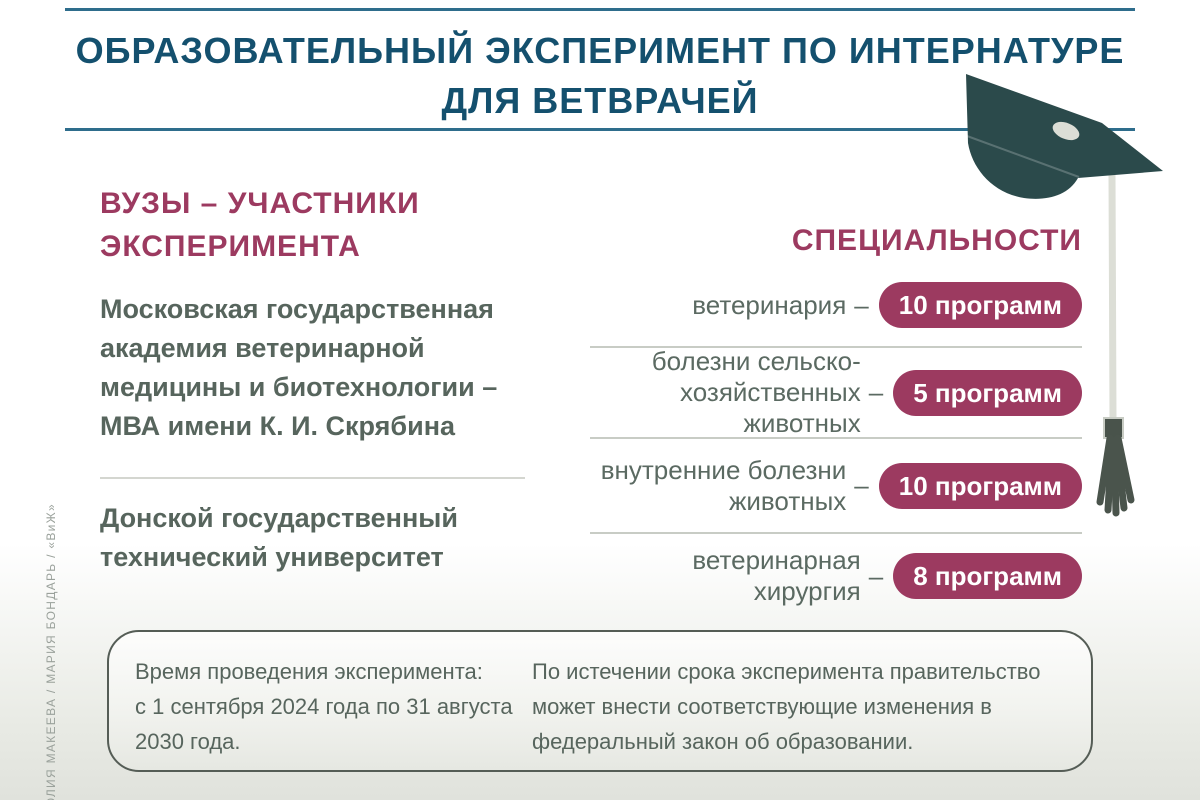  Describe the element at coordinates (51, 651) in the screenshot. I see `author-credit: ЮЛИЯ МАКЕЕВА / МАРИЯ БОНДАРЬ / «ВиЖ»` at that location.